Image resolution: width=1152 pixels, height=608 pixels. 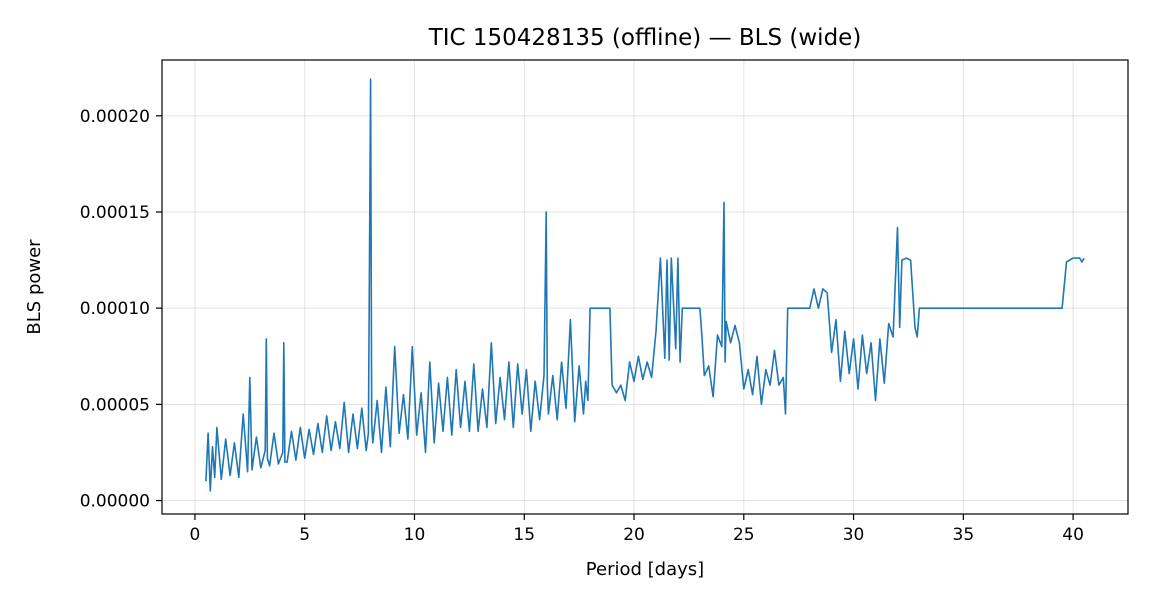 What do you see at coordinates (115, 502) in the screenshot?
I see `y-tick-label: 0.00000` at bounding box center [115, 502].